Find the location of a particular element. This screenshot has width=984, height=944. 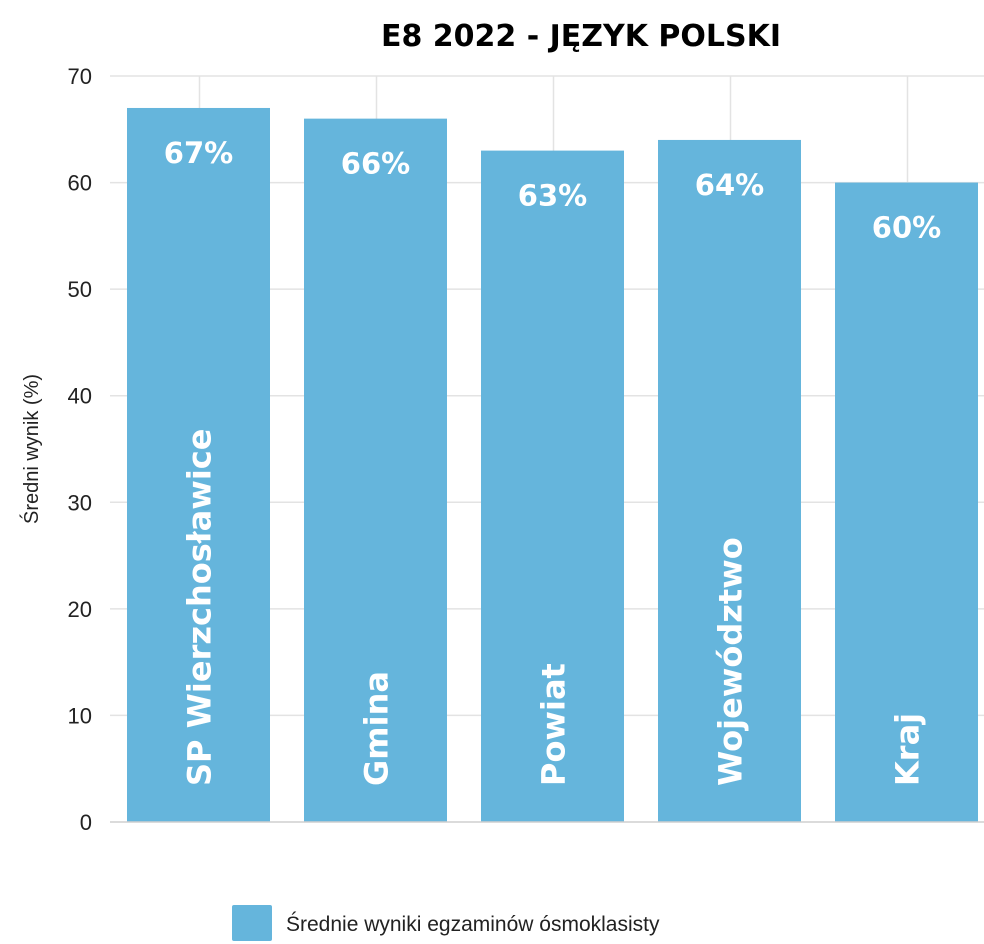

legend-swatch is located at coordinates (252, 923).